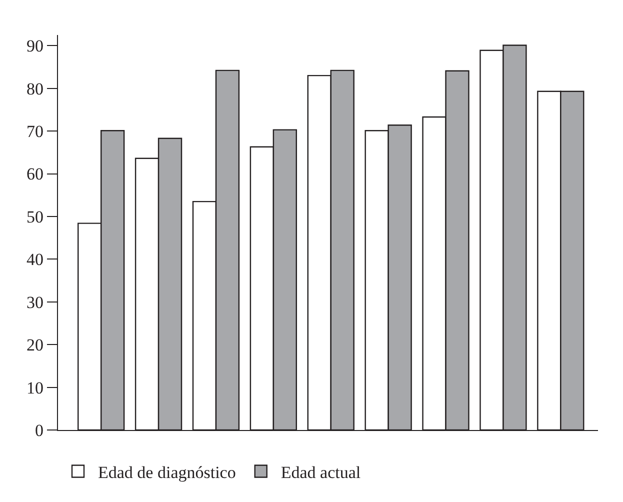  Describe the element at coordinates (35, 345) in the screenshot. I see `y-tick-label: 20` at that location.